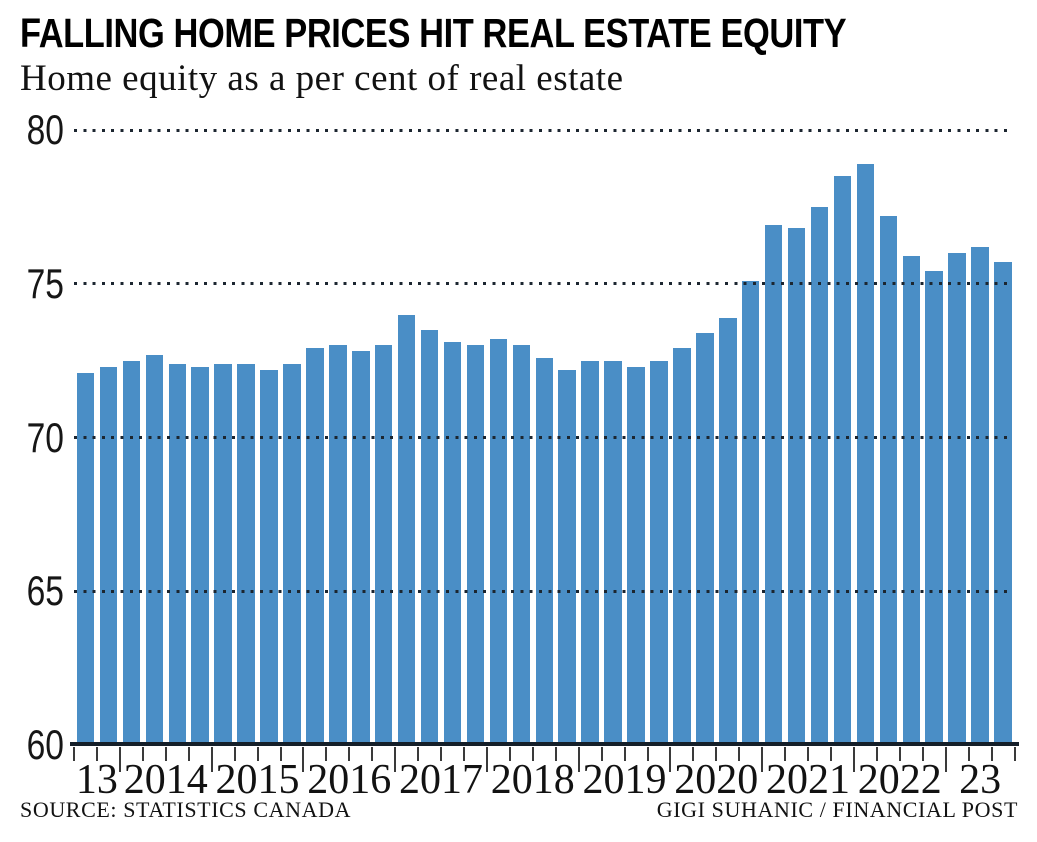  I want to click on x-axis-label-13: 13, so click(96, 780).